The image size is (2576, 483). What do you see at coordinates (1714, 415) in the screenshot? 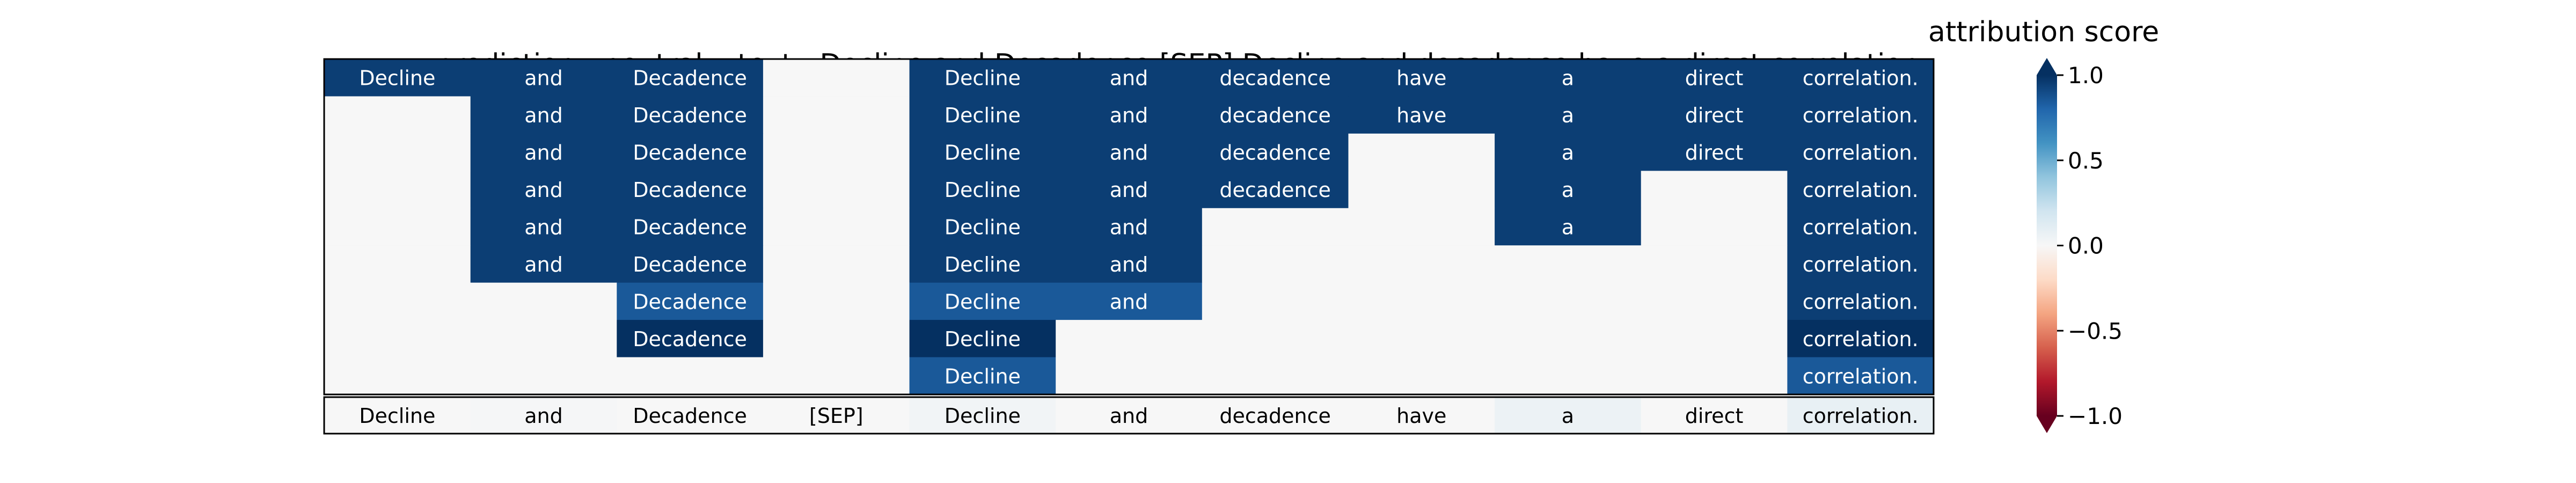
I see `summary-cell` at bounding box center [1714, 415].